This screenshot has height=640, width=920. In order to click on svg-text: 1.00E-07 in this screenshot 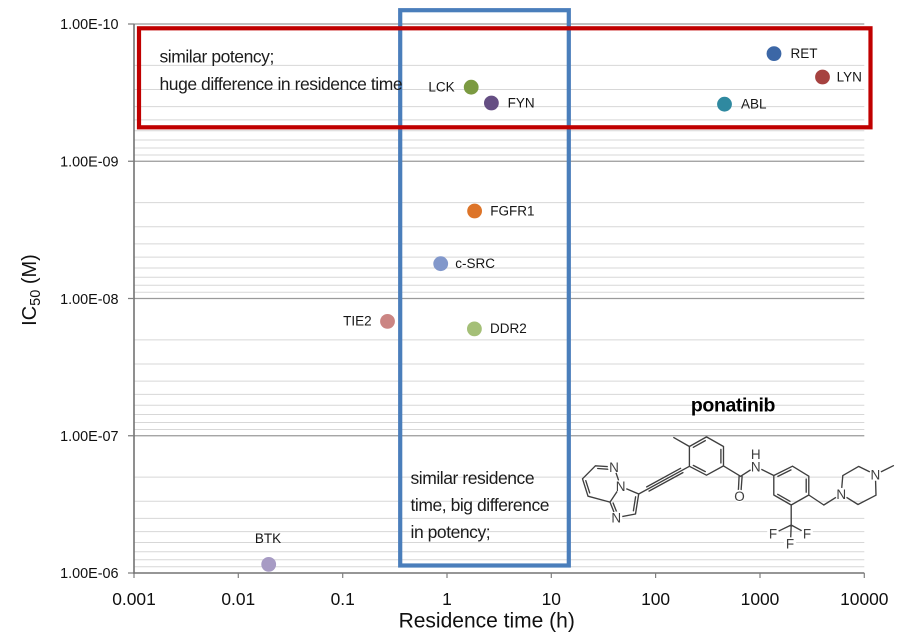, I will do `click(89, 437)`.